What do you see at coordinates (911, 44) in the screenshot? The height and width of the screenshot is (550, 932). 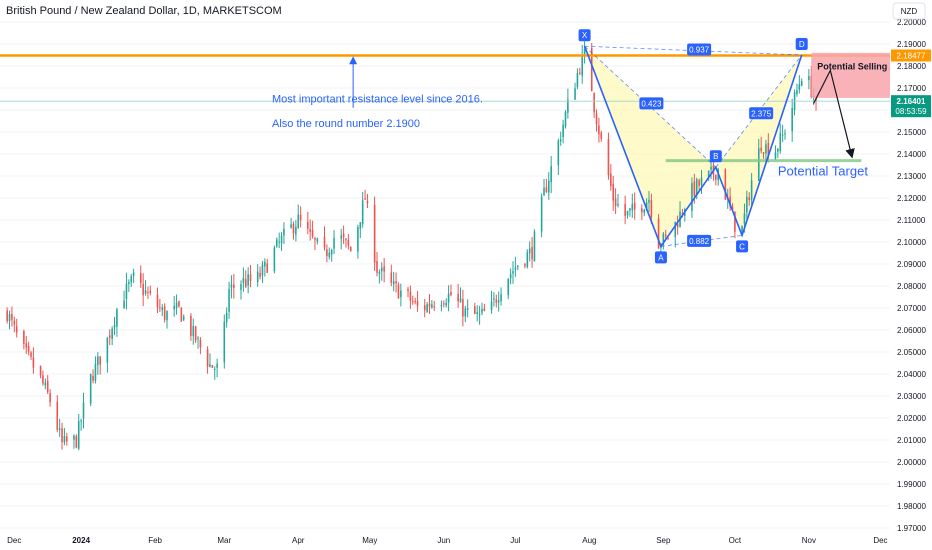 I see `price-tick-label: 2.19000` at bounding box center [911, 44].